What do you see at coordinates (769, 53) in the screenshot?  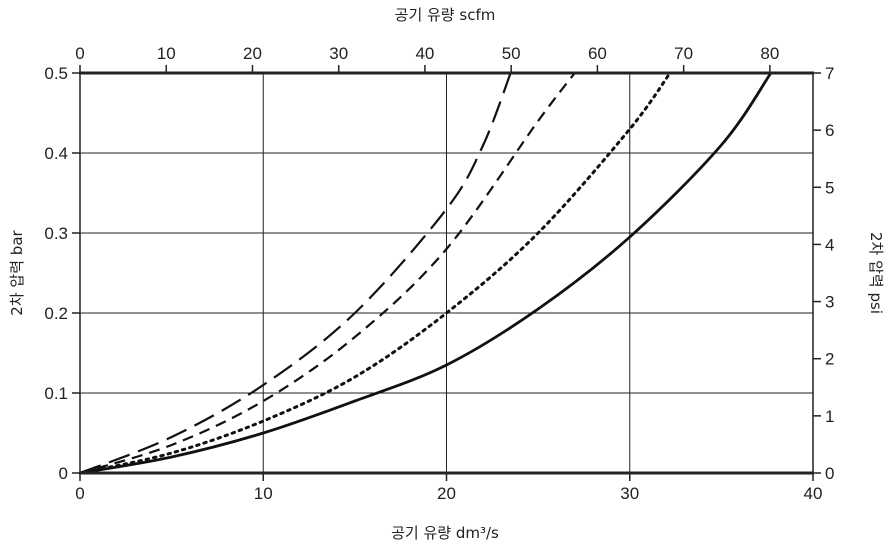 I see `x-tick-label-top: 80` at bounding box center [769, 53].